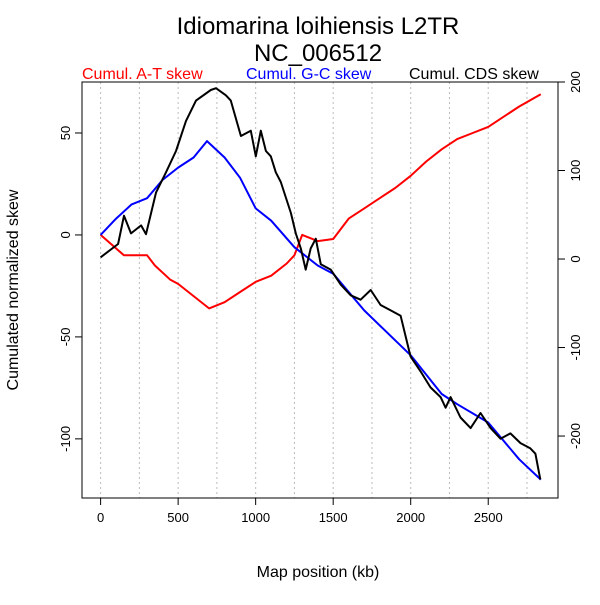  I want to click on y2-tick-label: 200, so click(575, 82).